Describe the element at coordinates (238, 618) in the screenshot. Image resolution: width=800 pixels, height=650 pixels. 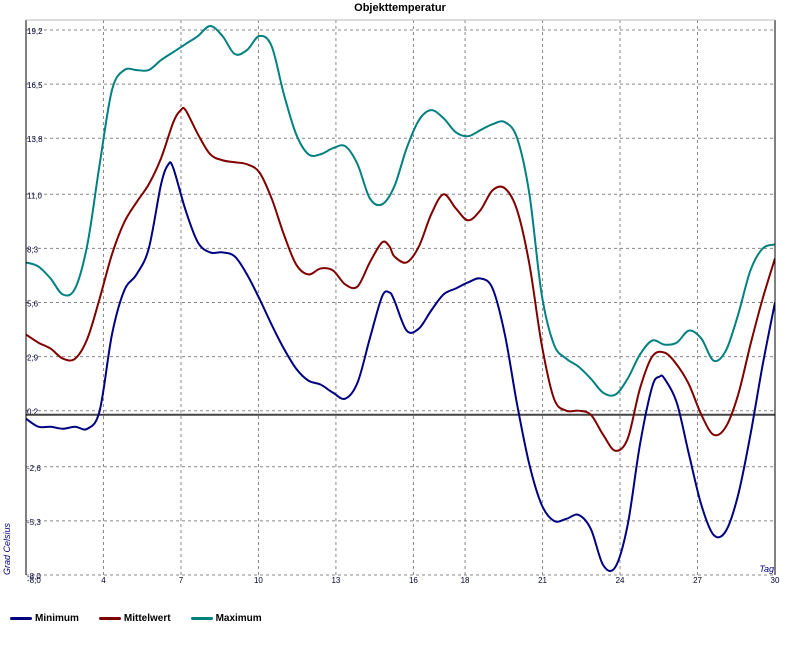
I see `legend-label: Maximum` at that location.